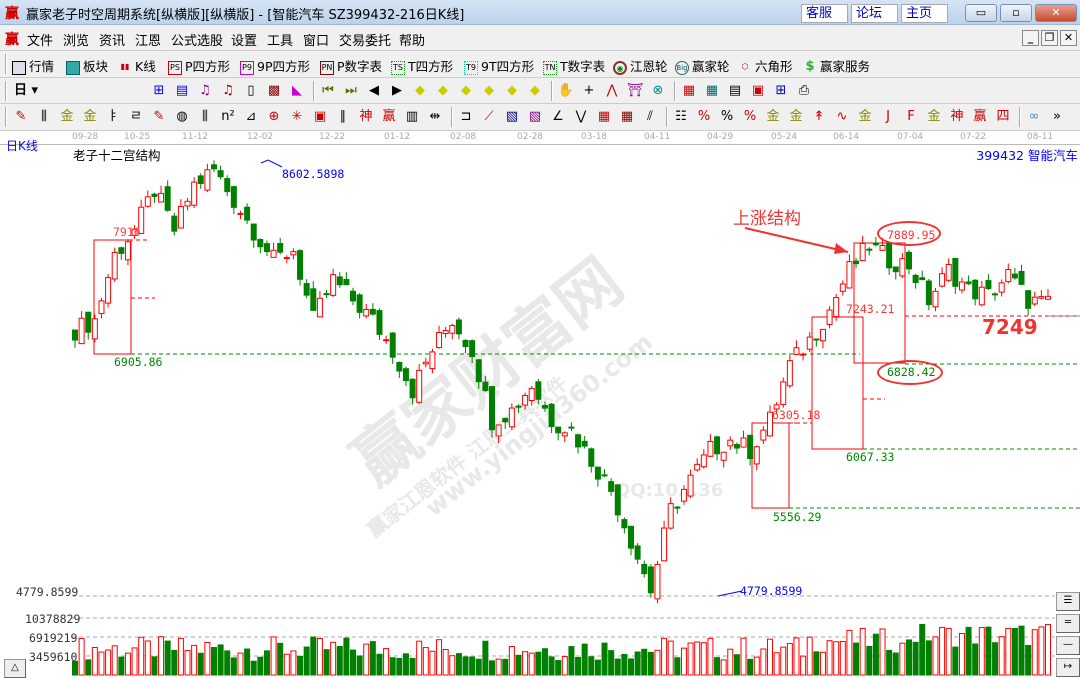 Image resolution: width=1080 pixels, height=678 pixels. What do you see at coordinates (159, 90) in the screenshot?
I see `view-icon: ⊞` at bounding box center [159, 90].